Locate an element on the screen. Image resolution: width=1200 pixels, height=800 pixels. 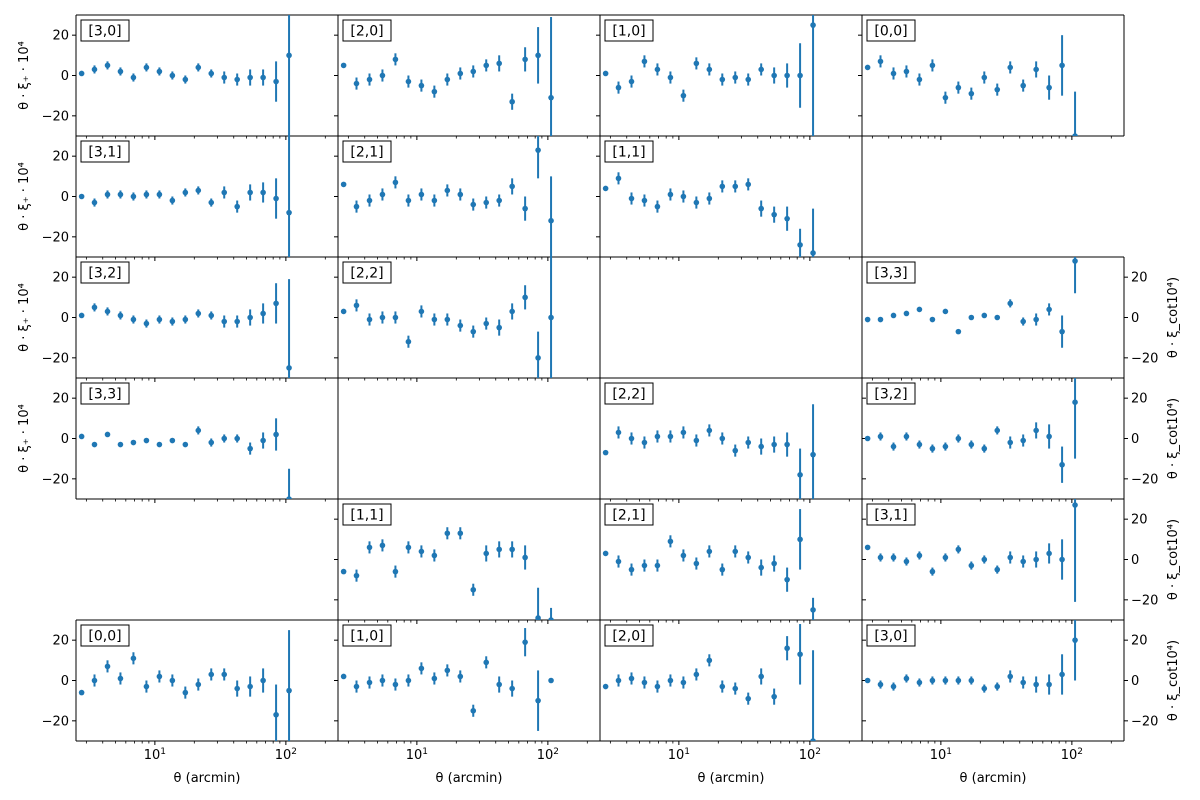
panel-label-text: [1,1] is located at coordinates (628, 153).